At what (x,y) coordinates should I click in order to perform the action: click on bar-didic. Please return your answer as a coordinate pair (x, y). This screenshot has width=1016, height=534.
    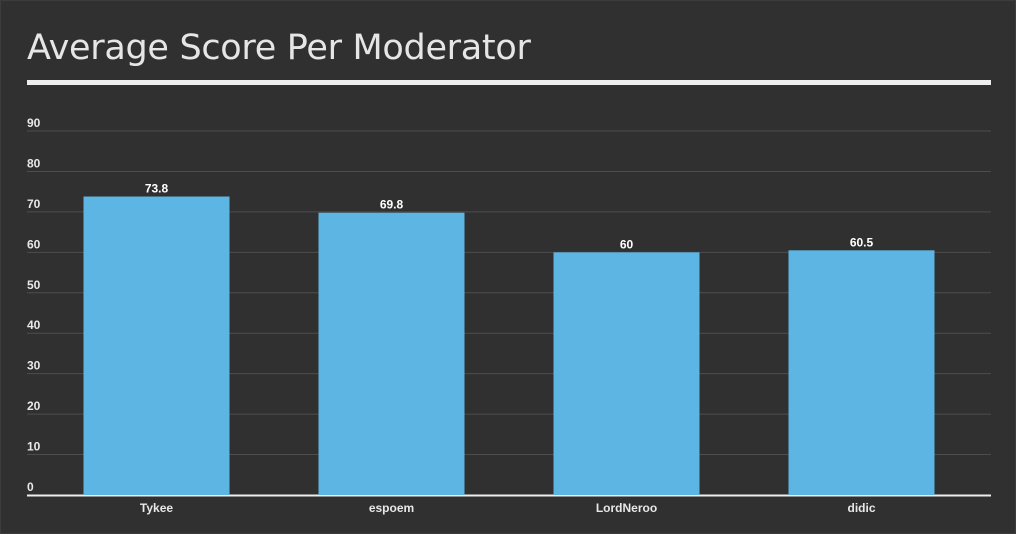
    Looking at the image, I should click on (861, 372).